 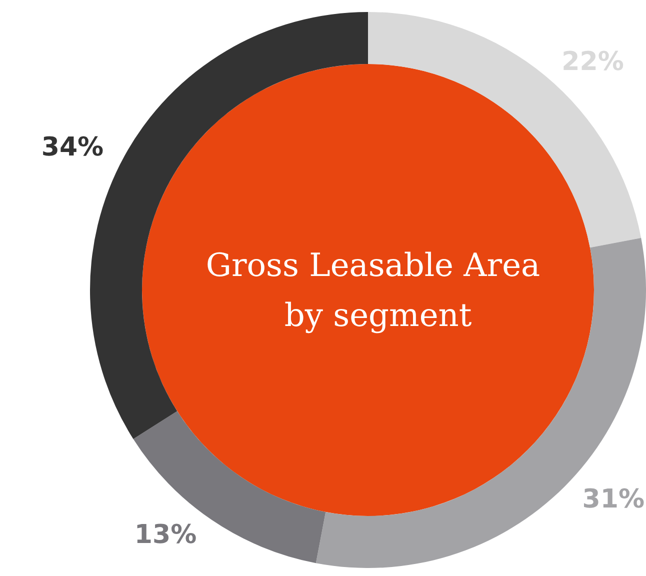 What do you see at coordinates (373, 290) in the screenshot?
I see `text: Gross Leasable Area by segment` at bounding box center [373, 290].